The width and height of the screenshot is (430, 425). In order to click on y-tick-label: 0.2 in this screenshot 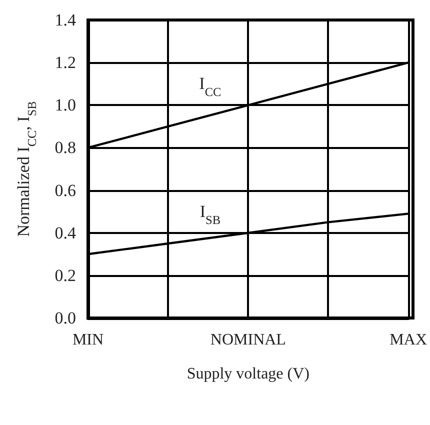, I will do `click(65, 275)`.